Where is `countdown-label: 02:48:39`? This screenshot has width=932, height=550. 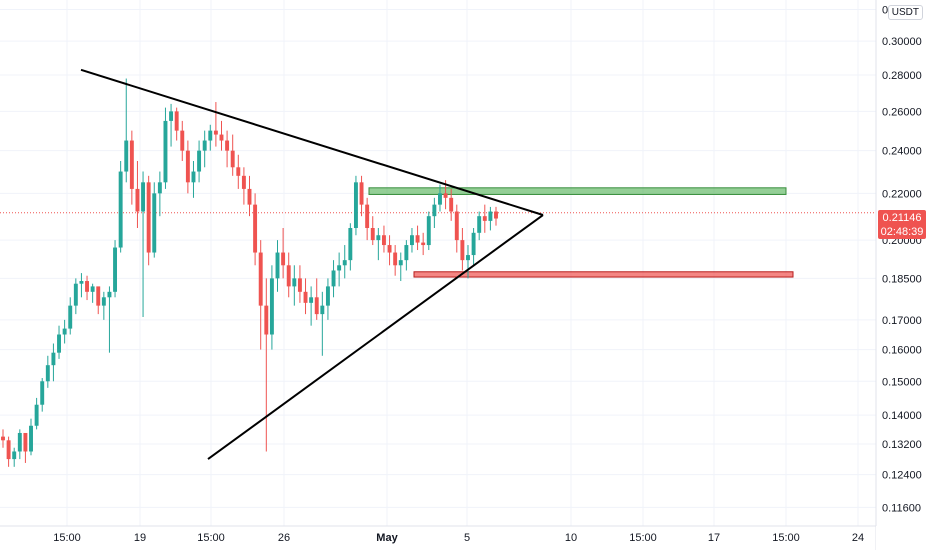 countdown-label: 02:48:39 is located at coordinates (902, 232).